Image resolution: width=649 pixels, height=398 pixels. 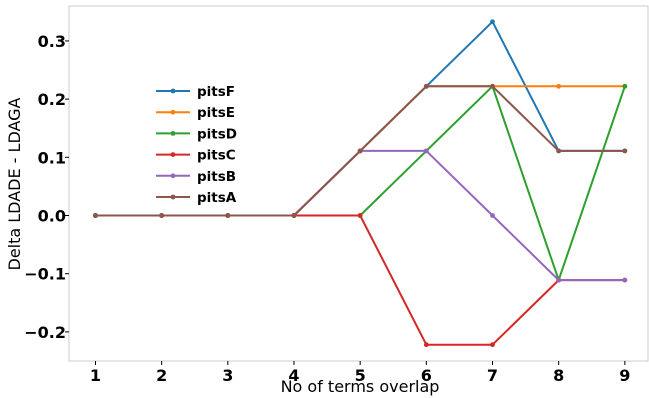 I want to click on legend-item-pitsD: pitsD, so click(x=196, y=134).